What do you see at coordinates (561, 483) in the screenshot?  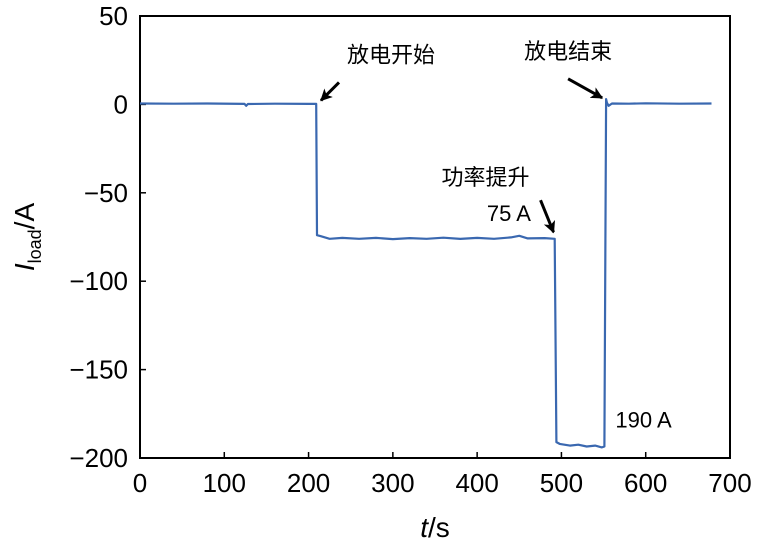 I see `x-tick-label: 500` at bounding box center [561, 483].